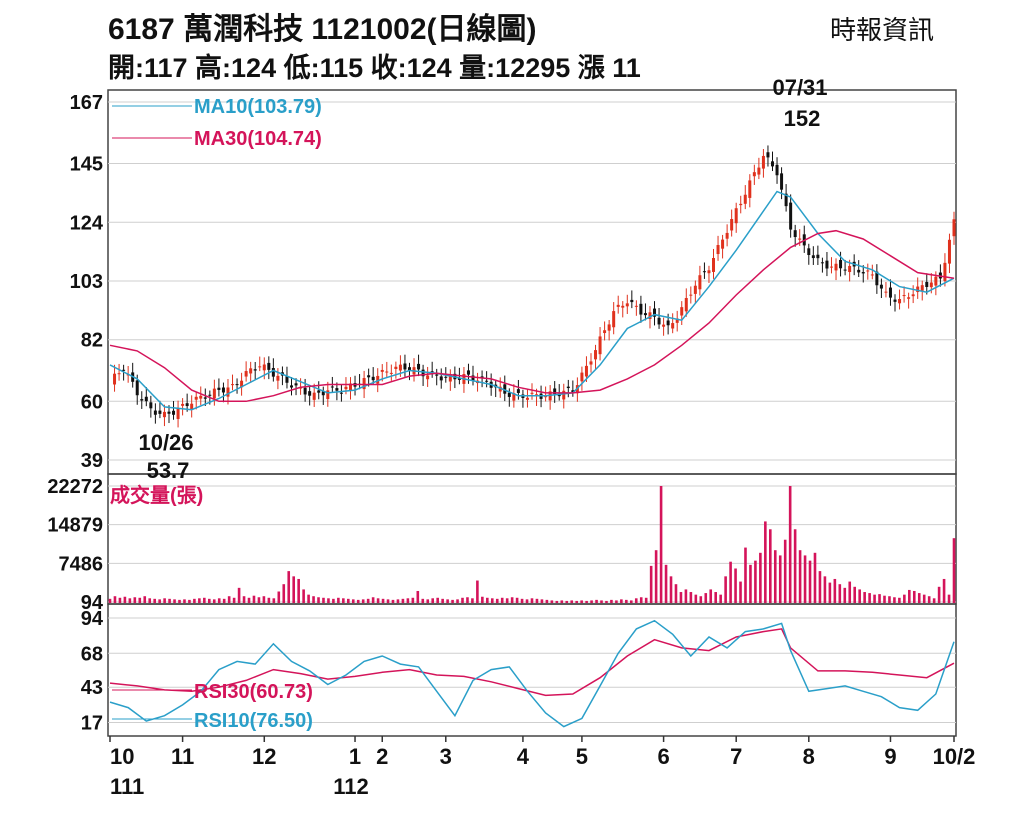 Image resolution: width=1024 pixels, height=819 pixels. Describe the element at coordinates (81, 564) in the screenshot. I see `volume-y-tick: 7486` at that location.